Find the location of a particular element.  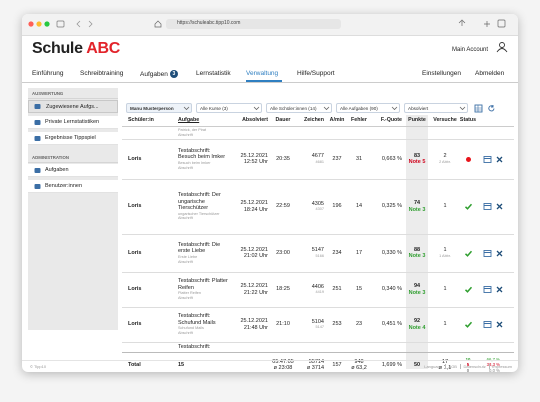

footer-link: Datenschutz is located at coordinates (474, 366).